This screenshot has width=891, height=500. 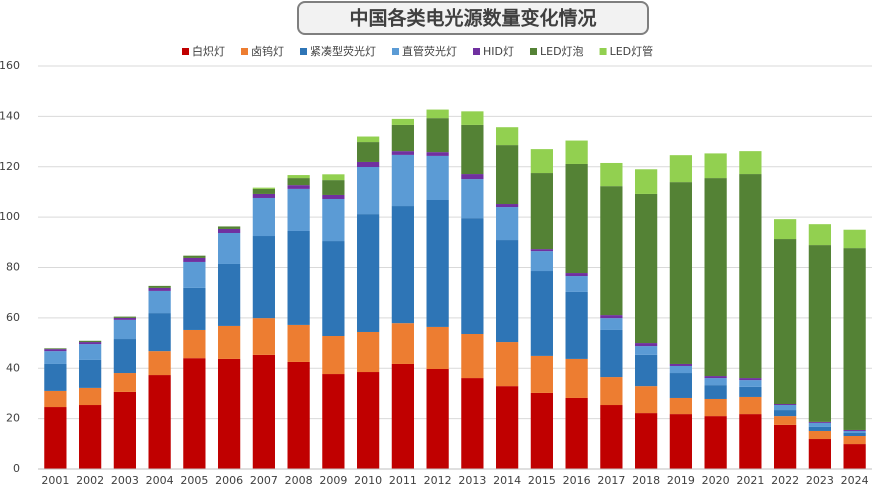 What do you see at coordinates (333, 480) in the screenshot?
I see `x-tick-label: 2009` at bounding box center [333, 480].